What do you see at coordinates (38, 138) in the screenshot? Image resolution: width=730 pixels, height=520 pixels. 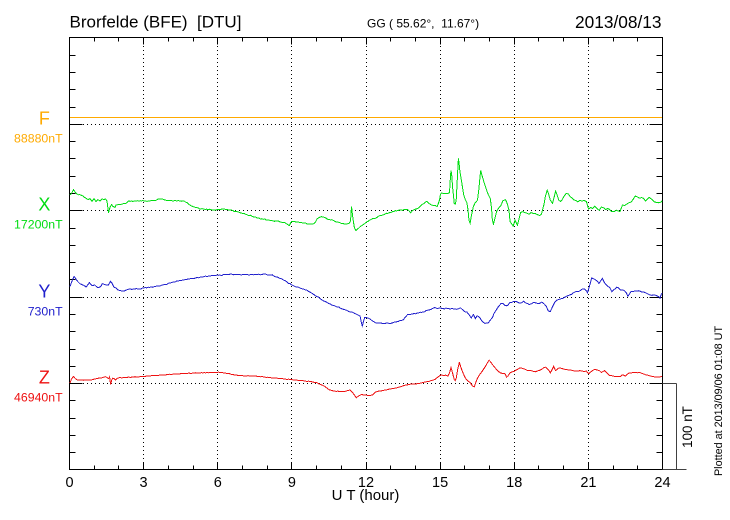 I see `svg-text: 88880nT` at bounding box center [38, 138].